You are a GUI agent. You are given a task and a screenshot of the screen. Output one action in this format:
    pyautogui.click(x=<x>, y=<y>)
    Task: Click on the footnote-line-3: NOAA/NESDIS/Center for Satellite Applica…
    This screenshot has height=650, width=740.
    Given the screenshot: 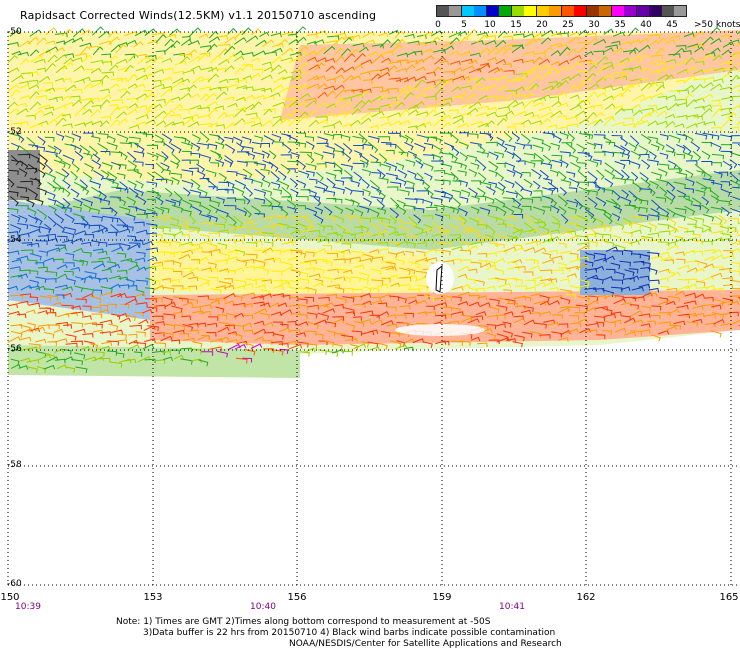 What is the action you would take?
    pyautogui.click(x=425, y=644)
    